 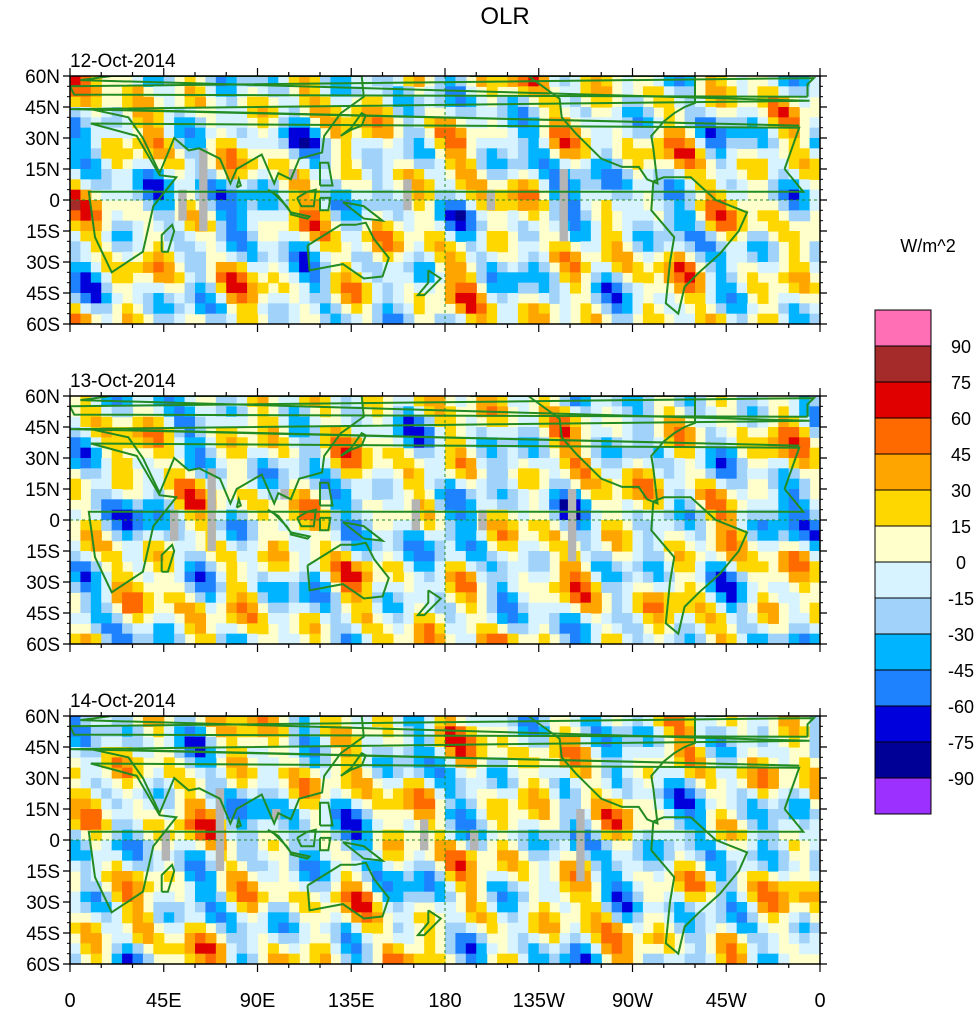 I want to click on lat-tick-label: 0, so click(x=54, y=841).